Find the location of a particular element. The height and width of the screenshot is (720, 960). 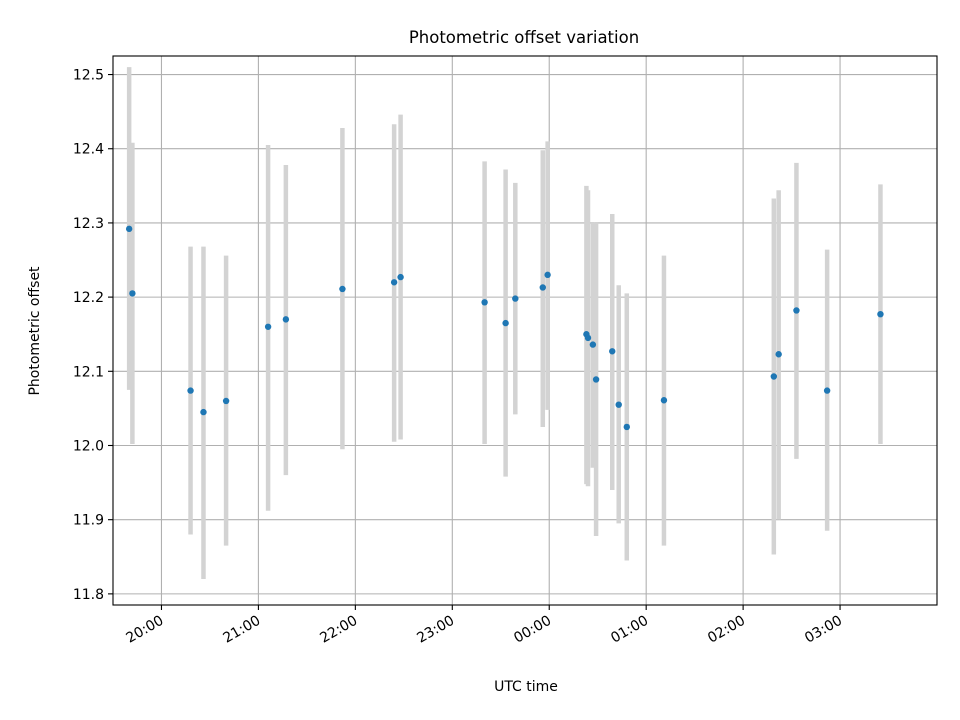

x-axis-label: UTC time is located at coordinates (526, 687).